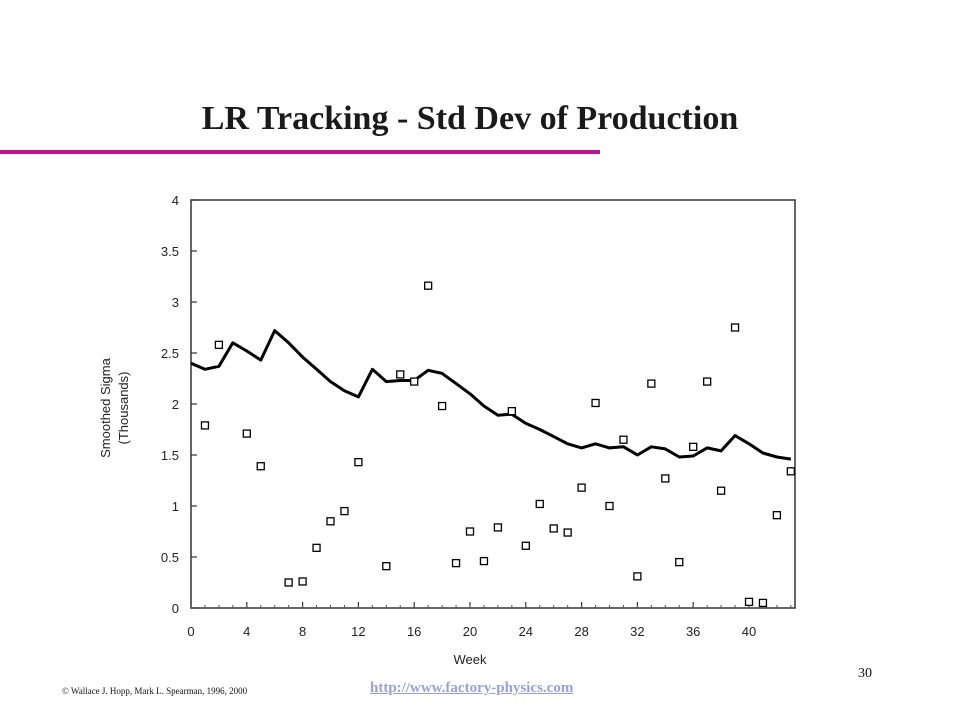 This screenshot has height=720, width=960. Describe the element at coordinates (581, 631) in the screenshot. I see `x-tick-label: 28` at that location.